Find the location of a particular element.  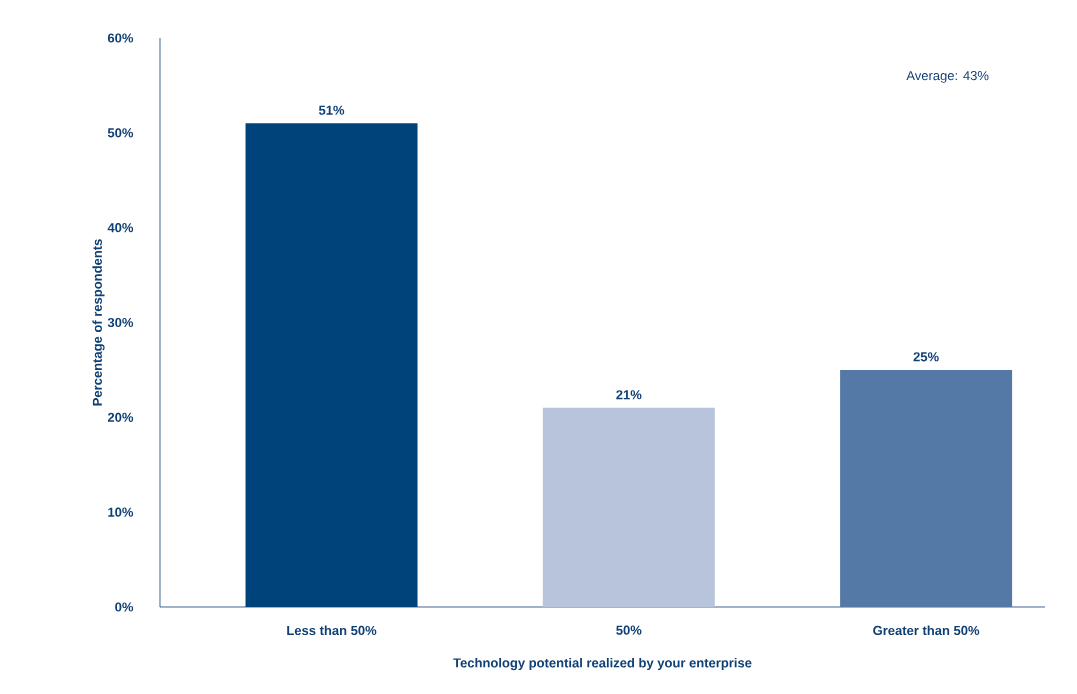

data-label: 51% is located at coordinates (331, 110).